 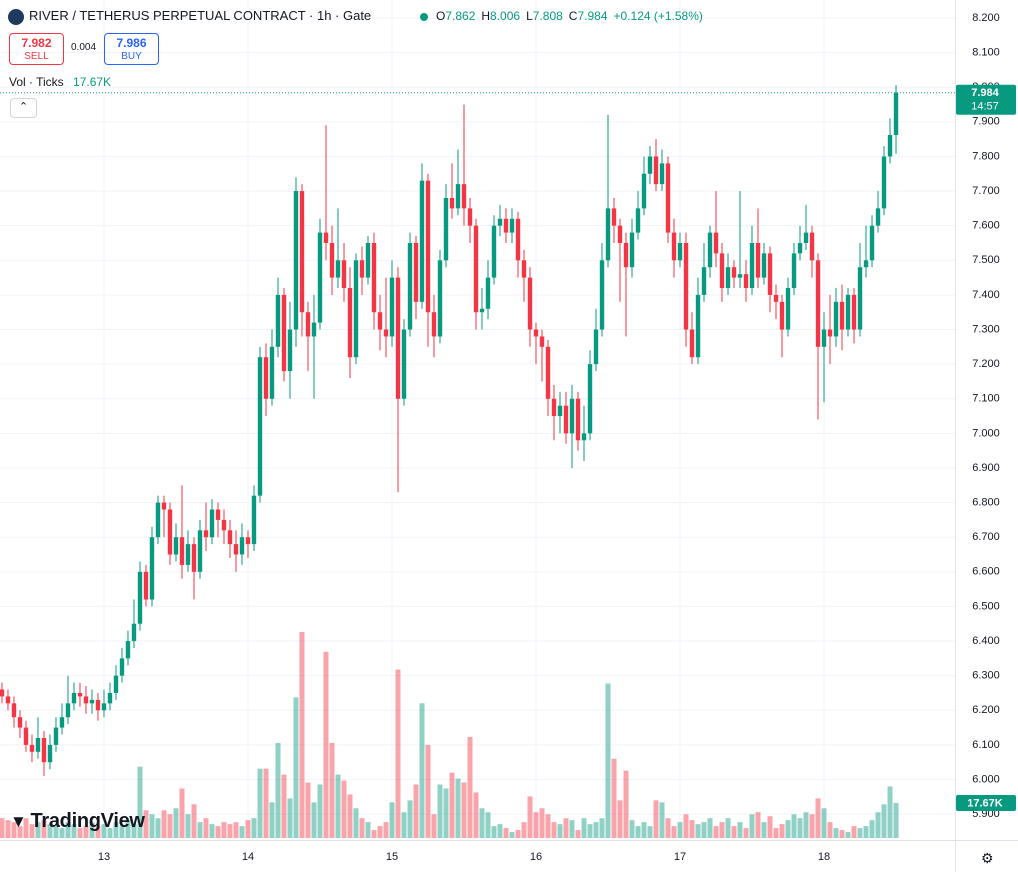 I want to click on ohlc-value: 7.984, so click(x=592, y=16).